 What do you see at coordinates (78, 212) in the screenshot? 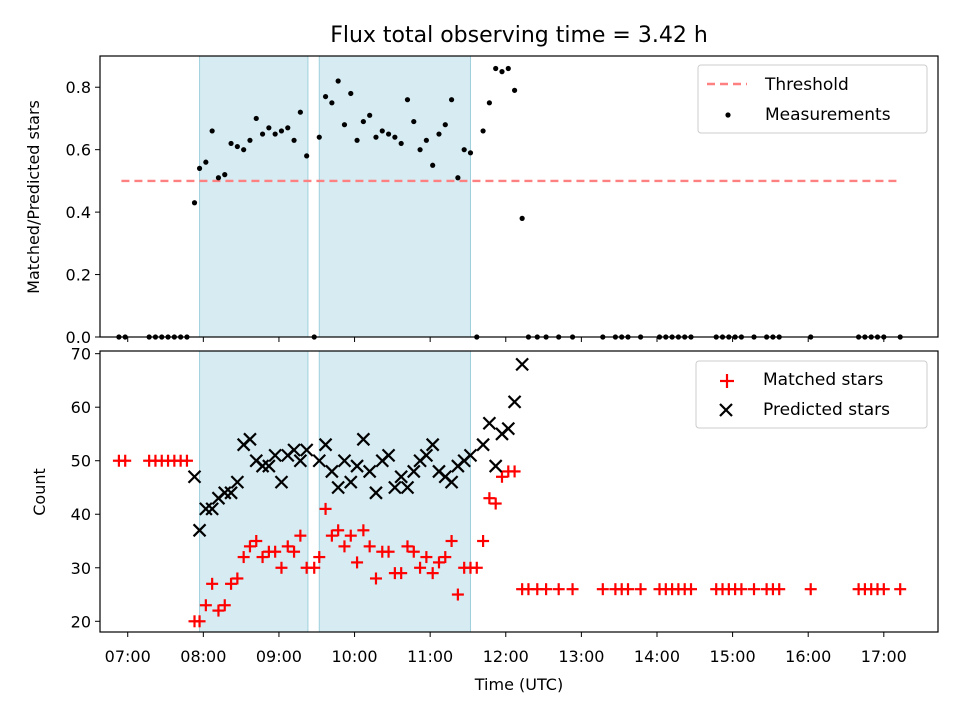
I see `y-tick-label: 0.4` at bounding box center [78, 212].